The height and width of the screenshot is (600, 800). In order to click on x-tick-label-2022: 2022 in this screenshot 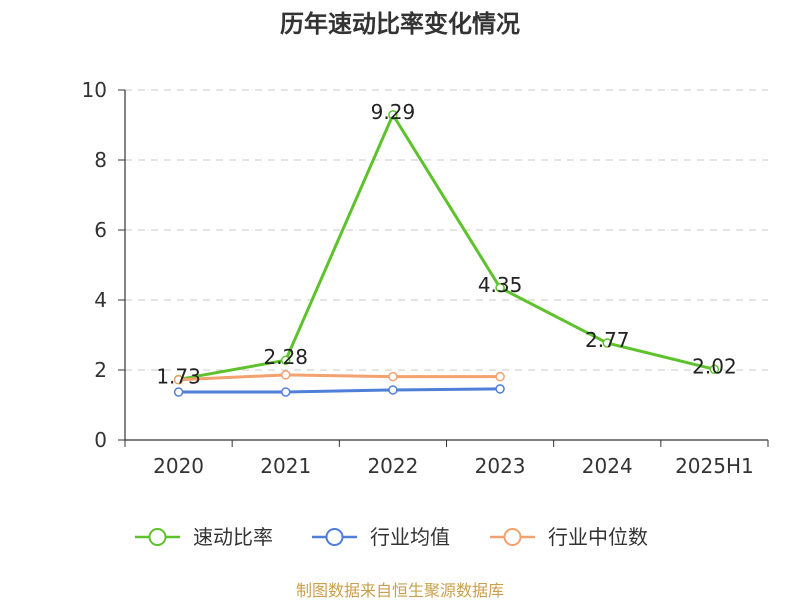, I will do `click(392, 466)`.